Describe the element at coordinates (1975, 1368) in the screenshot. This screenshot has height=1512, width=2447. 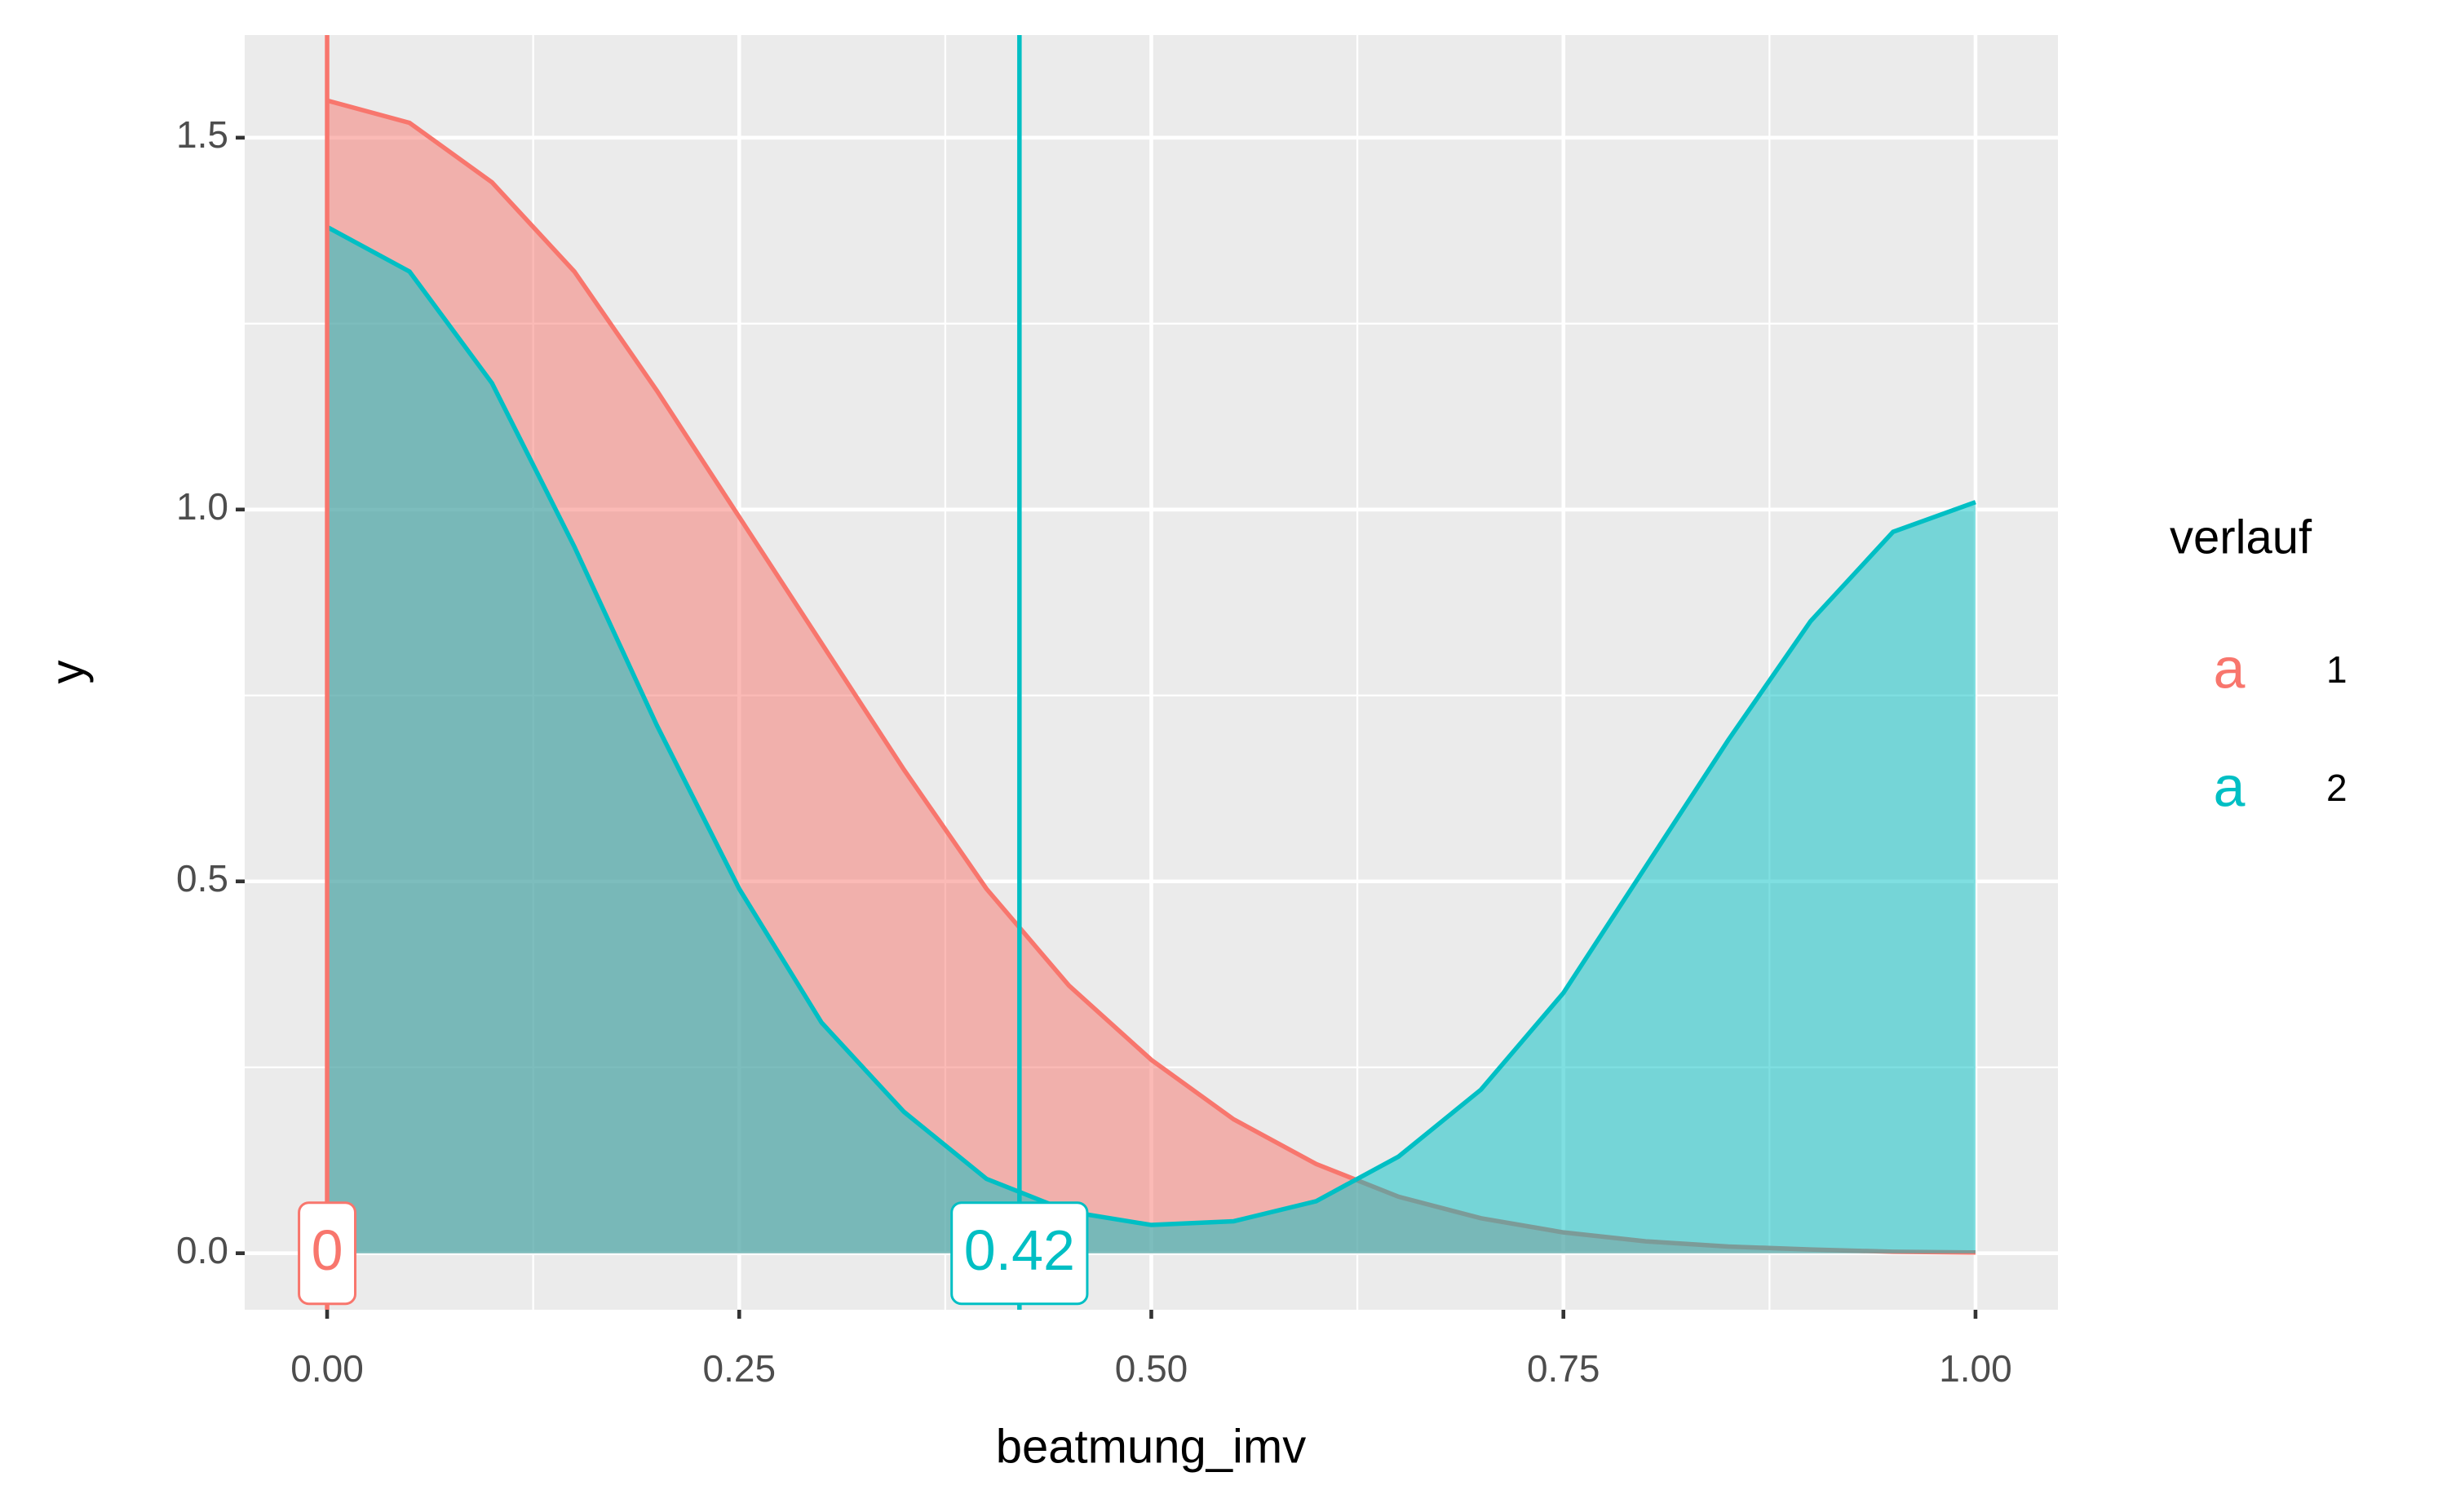
I see `x-tick-label: 1.00` at that location.